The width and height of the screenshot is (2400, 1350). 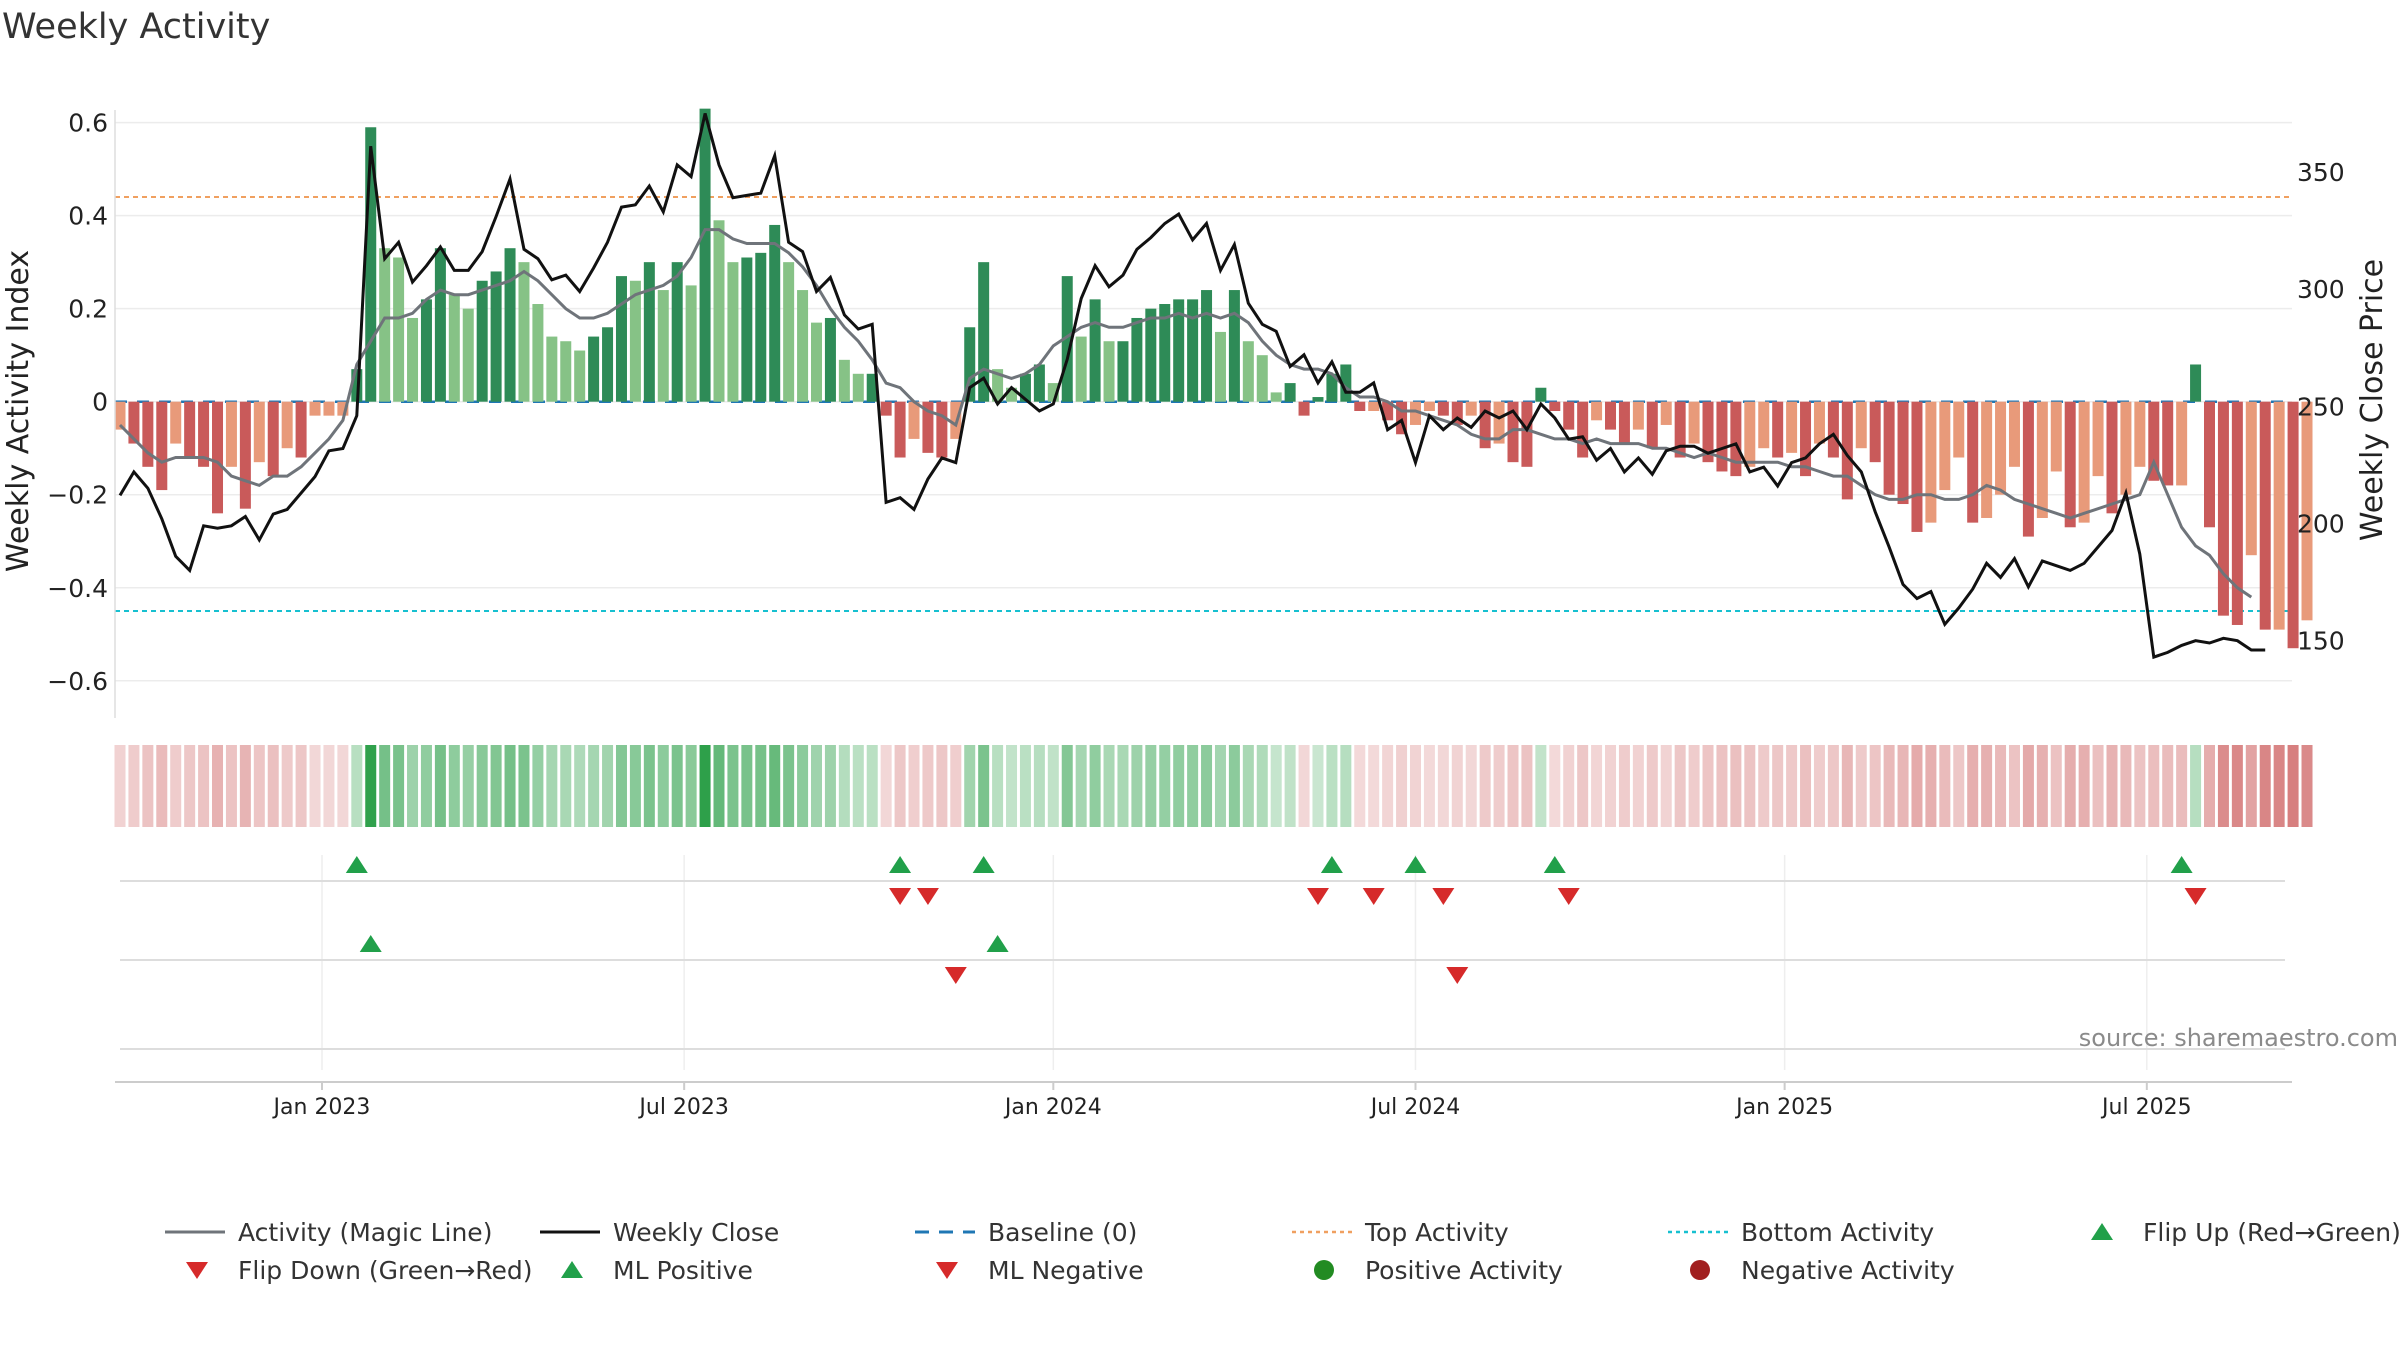 I want to click on legend-label: Activity (Magic Line), so click(x=365, y=1232).